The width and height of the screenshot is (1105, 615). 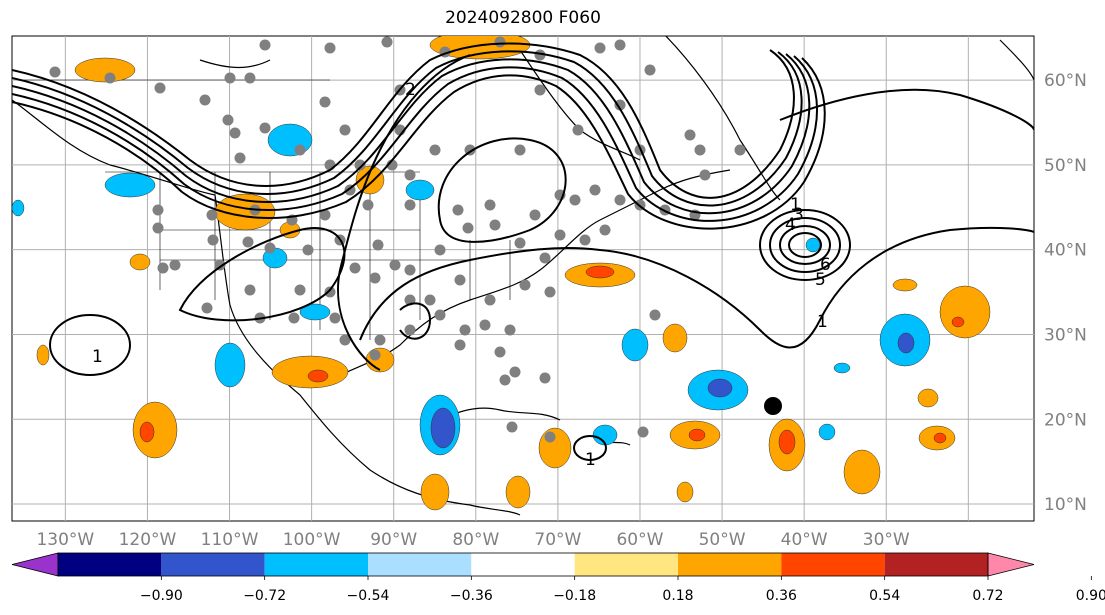 What do you see at coordinates (722, 540) in the screenshot?
I see `longitude-label: 50°W` at bounding box center [722, 540].